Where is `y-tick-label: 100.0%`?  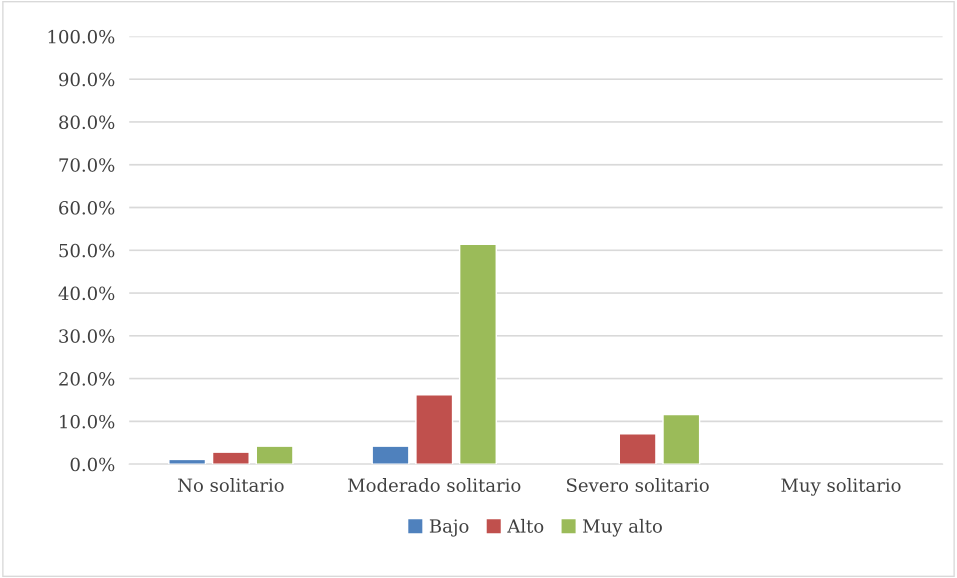
y-tick-label: 100.0% is located at coordinates (81, 37).